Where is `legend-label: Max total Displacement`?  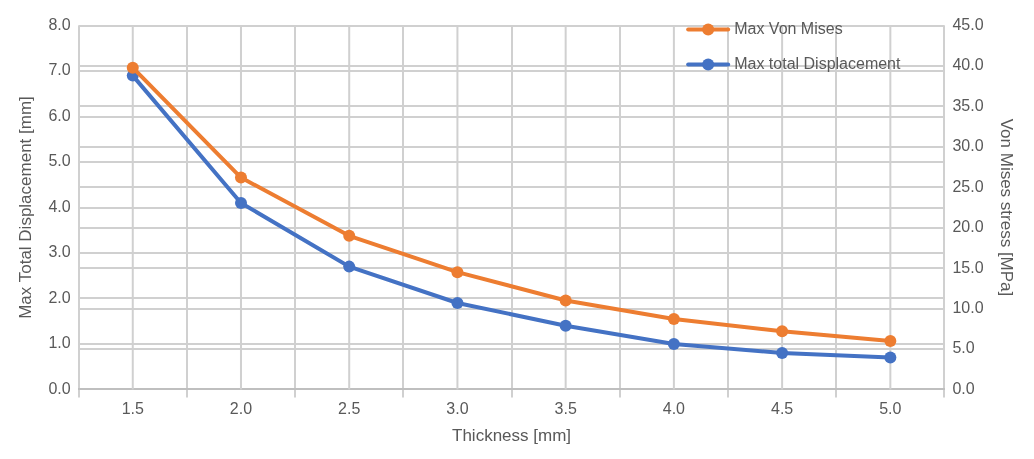 legend-label: Max total Displacement is located at coordinates (818, 64).